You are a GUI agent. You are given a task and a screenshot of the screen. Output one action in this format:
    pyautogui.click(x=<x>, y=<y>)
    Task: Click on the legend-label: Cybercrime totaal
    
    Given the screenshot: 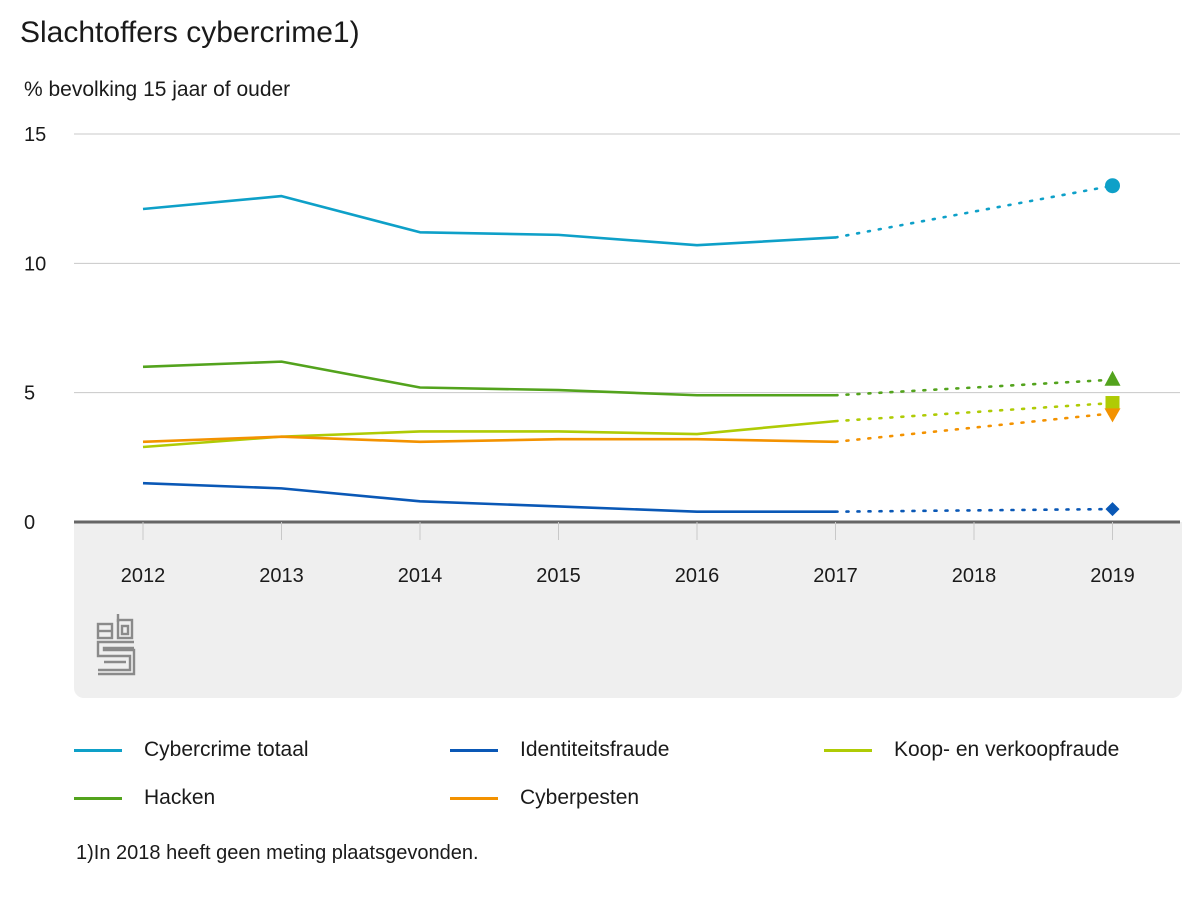 What is the action you would take?
    pyautogui.click(x=226, y=749)
    